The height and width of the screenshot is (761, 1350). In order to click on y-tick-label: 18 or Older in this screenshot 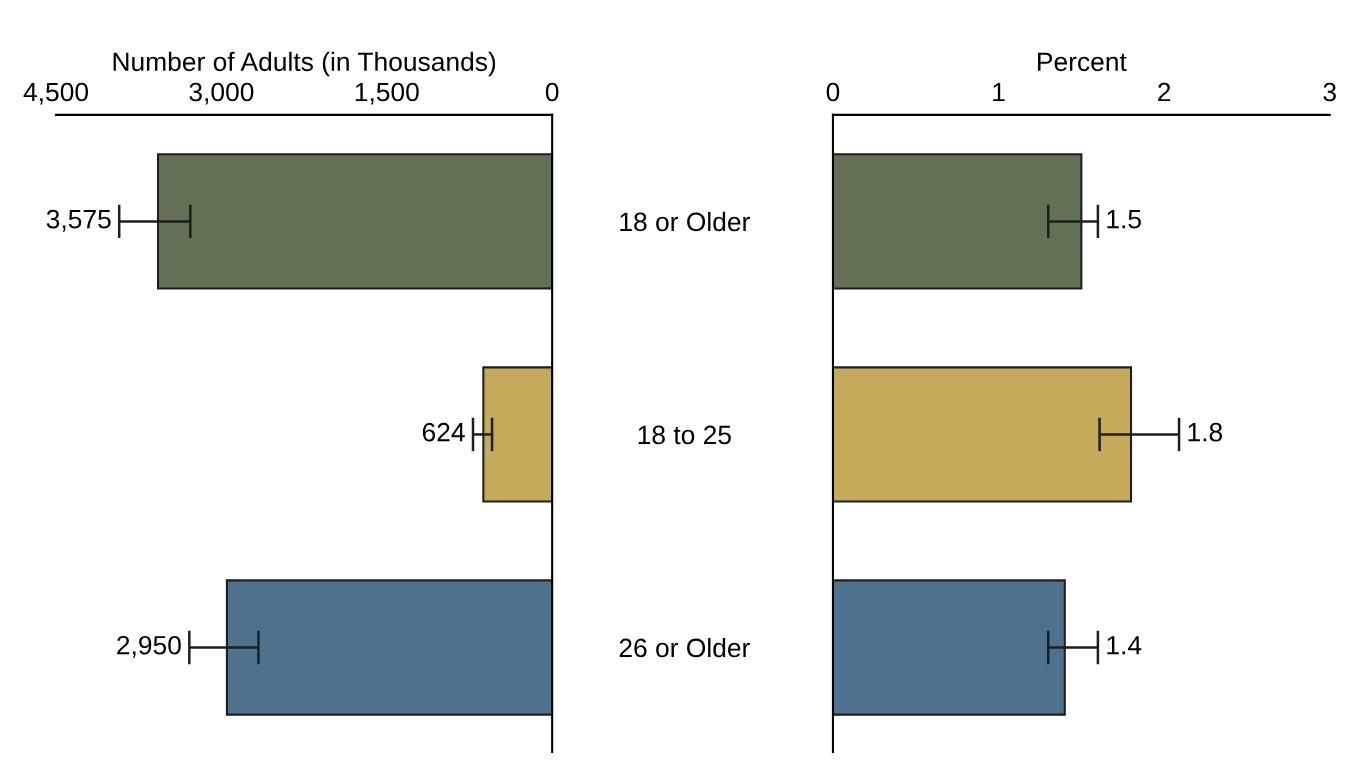, I will do `click(685, 221)`.